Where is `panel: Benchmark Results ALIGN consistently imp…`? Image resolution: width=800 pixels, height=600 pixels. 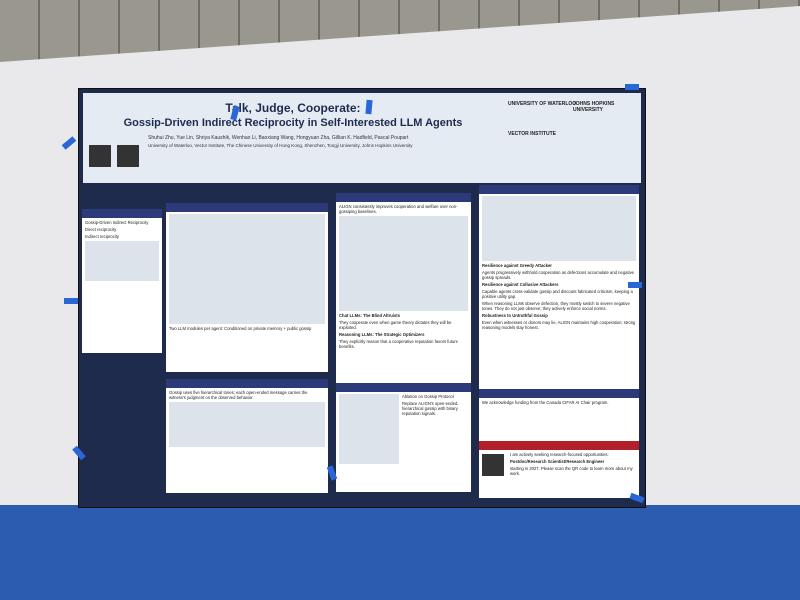
panel: Benchmark Results ALIGN consistently imp… is located at coordinates (403, 288).